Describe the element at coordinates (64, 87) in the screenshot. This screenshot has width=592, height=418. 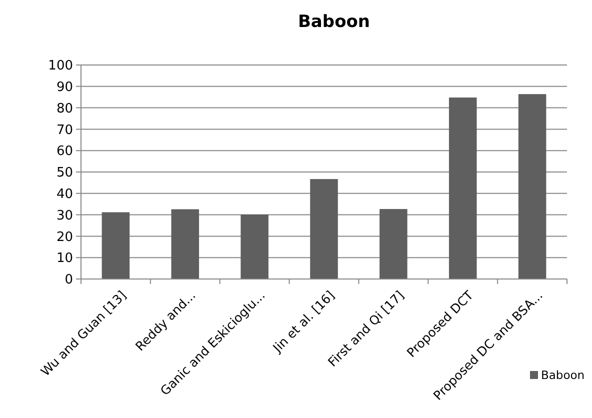
I see `y-tick-label: 90` at that location.